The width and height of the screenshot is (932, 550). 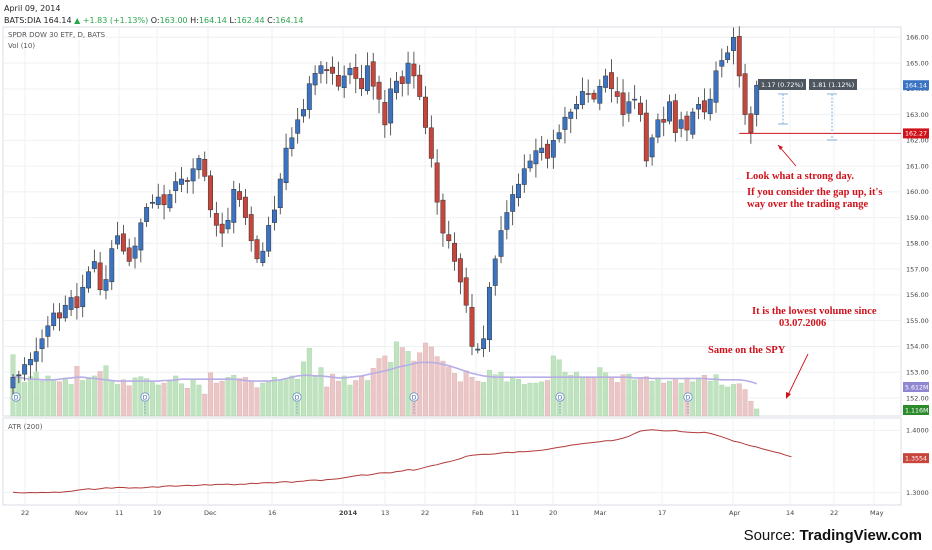 What do you see at coordinates (25, 427) in the screenshot?
I see `atr-pane-title: ATR (200)` at bounding box center [25, 427].